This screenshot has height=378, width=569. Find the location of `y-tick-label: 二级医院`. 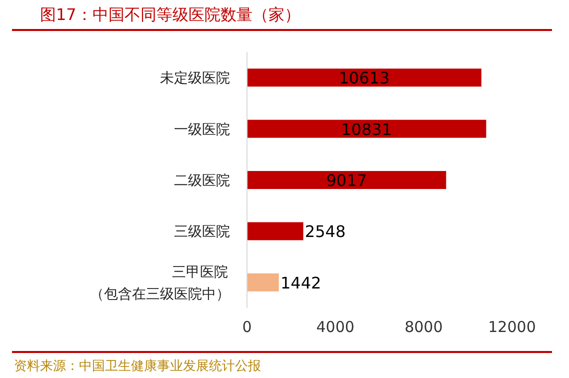

y-tick-label: 二级医院 is located at coordinates (202, 181).